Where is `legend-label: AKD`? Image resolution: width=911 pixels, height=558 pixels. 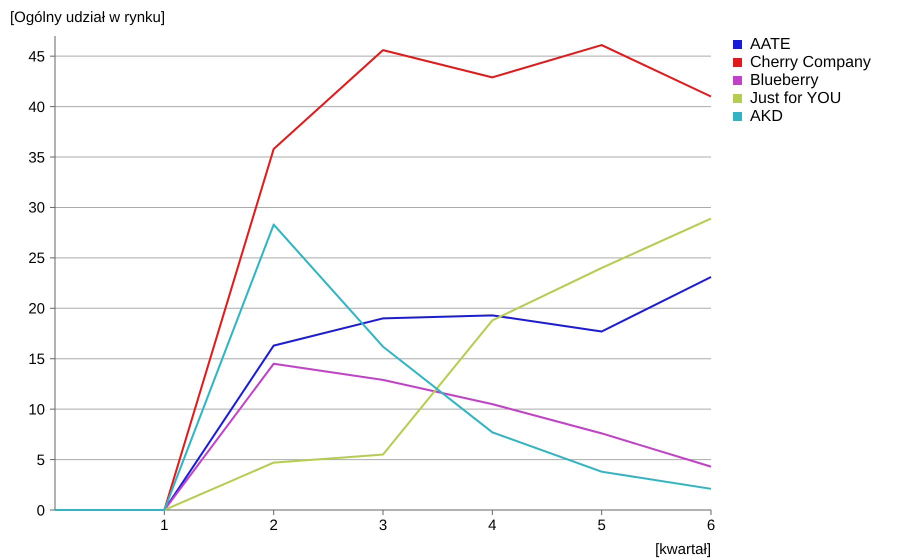
legend-label: AKD is located at coordinates (766, 116).